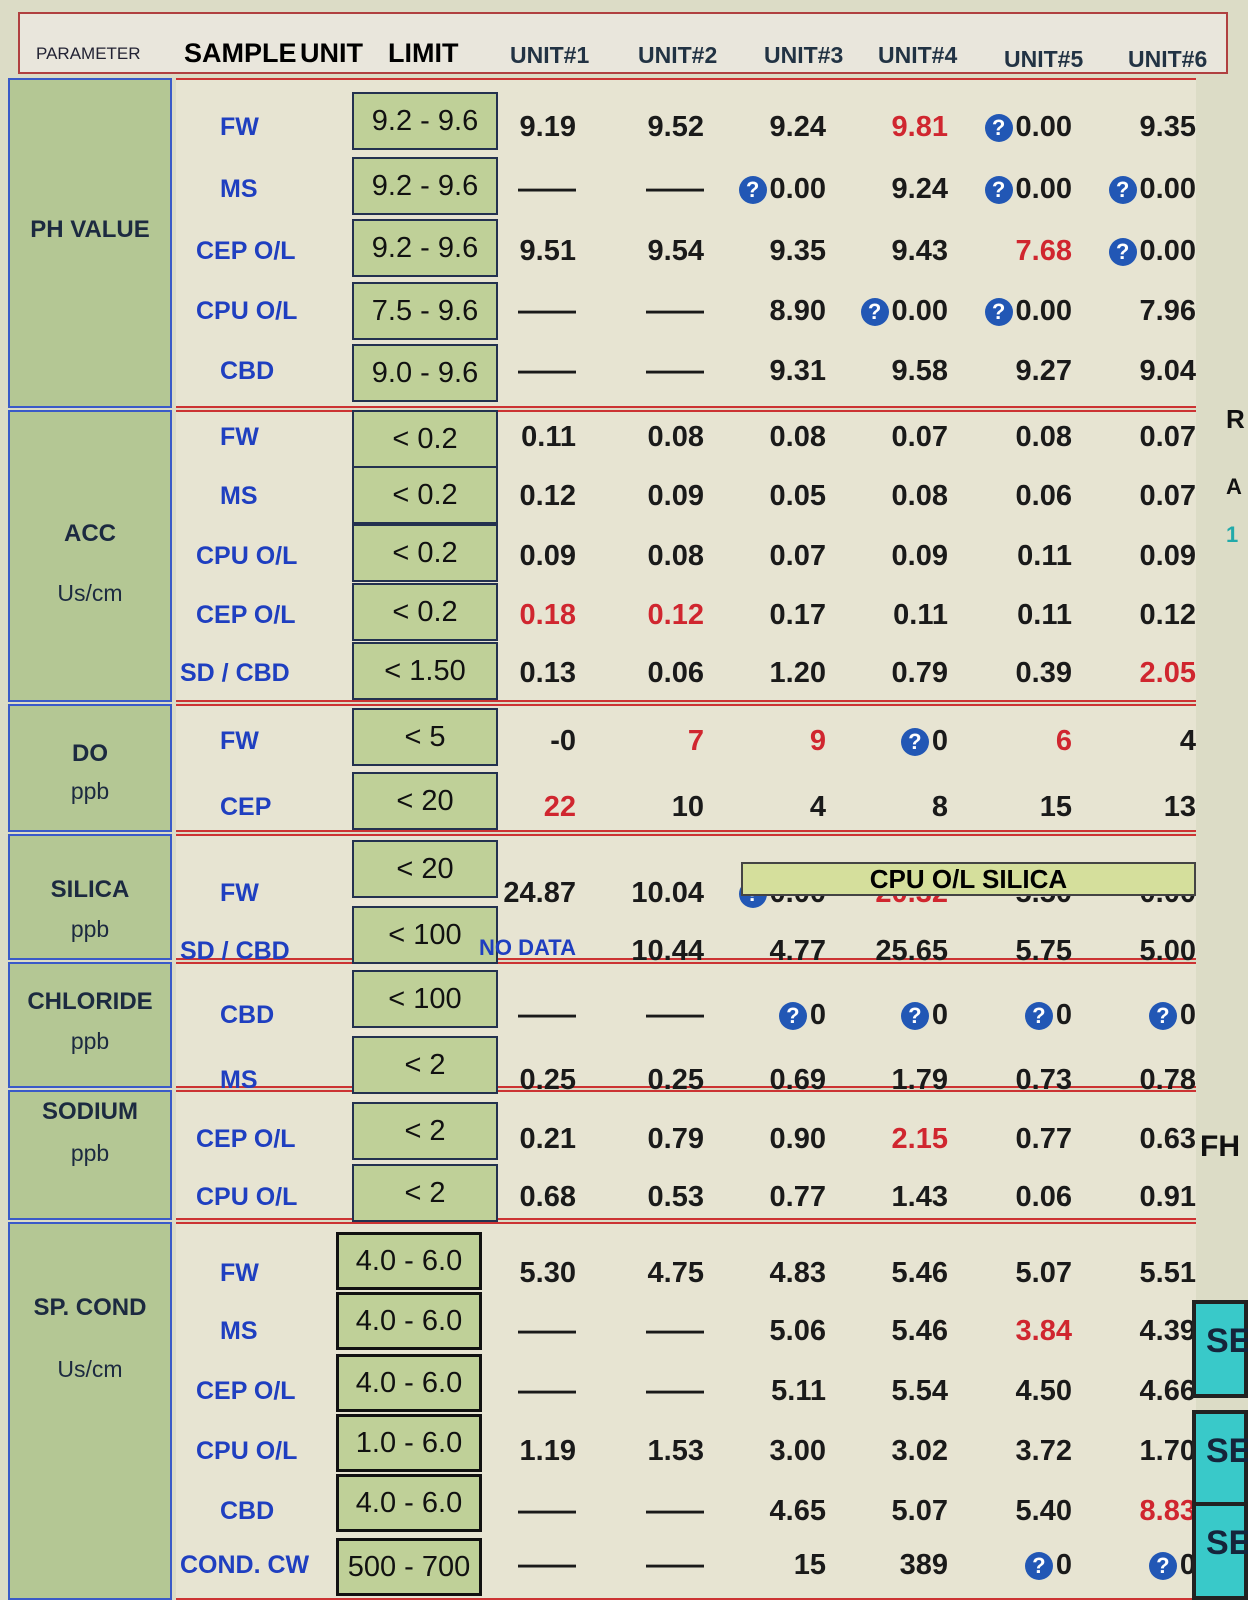 This screenshot has width=1248, height=1600. Describe the element at coordinates (798, 1273) in the screenshot. I see `unit-3-value: 4.83` at that location.